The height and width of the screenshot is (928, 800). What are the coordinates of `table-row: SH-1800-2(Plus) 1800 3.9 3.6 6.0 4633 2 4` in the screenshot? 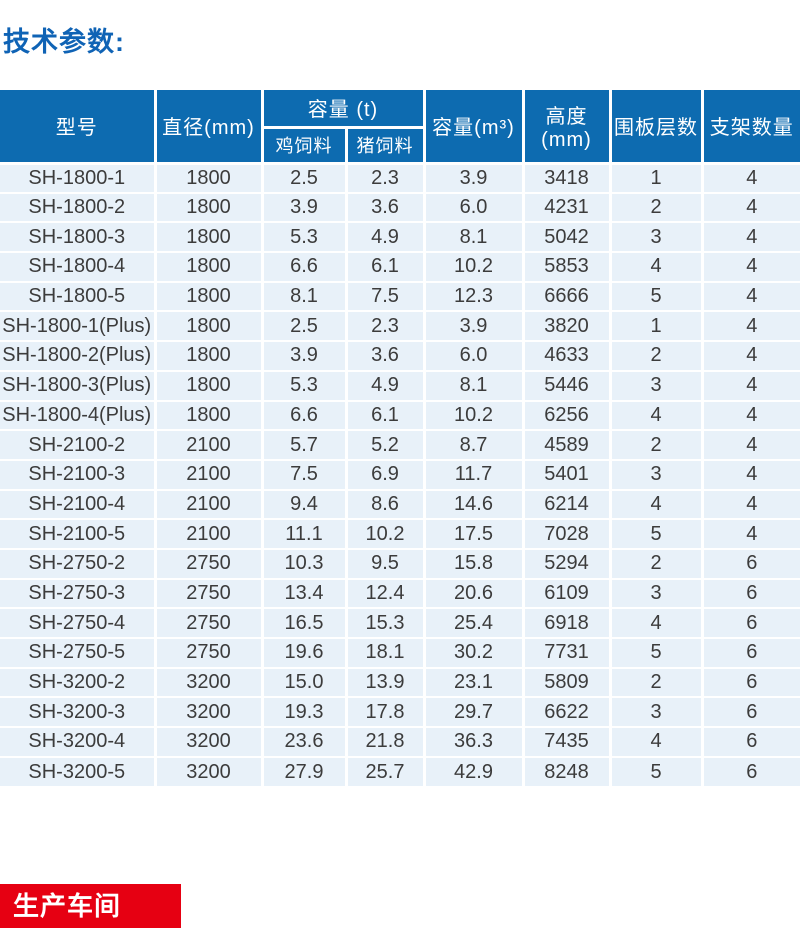 It's located at (400, 356).